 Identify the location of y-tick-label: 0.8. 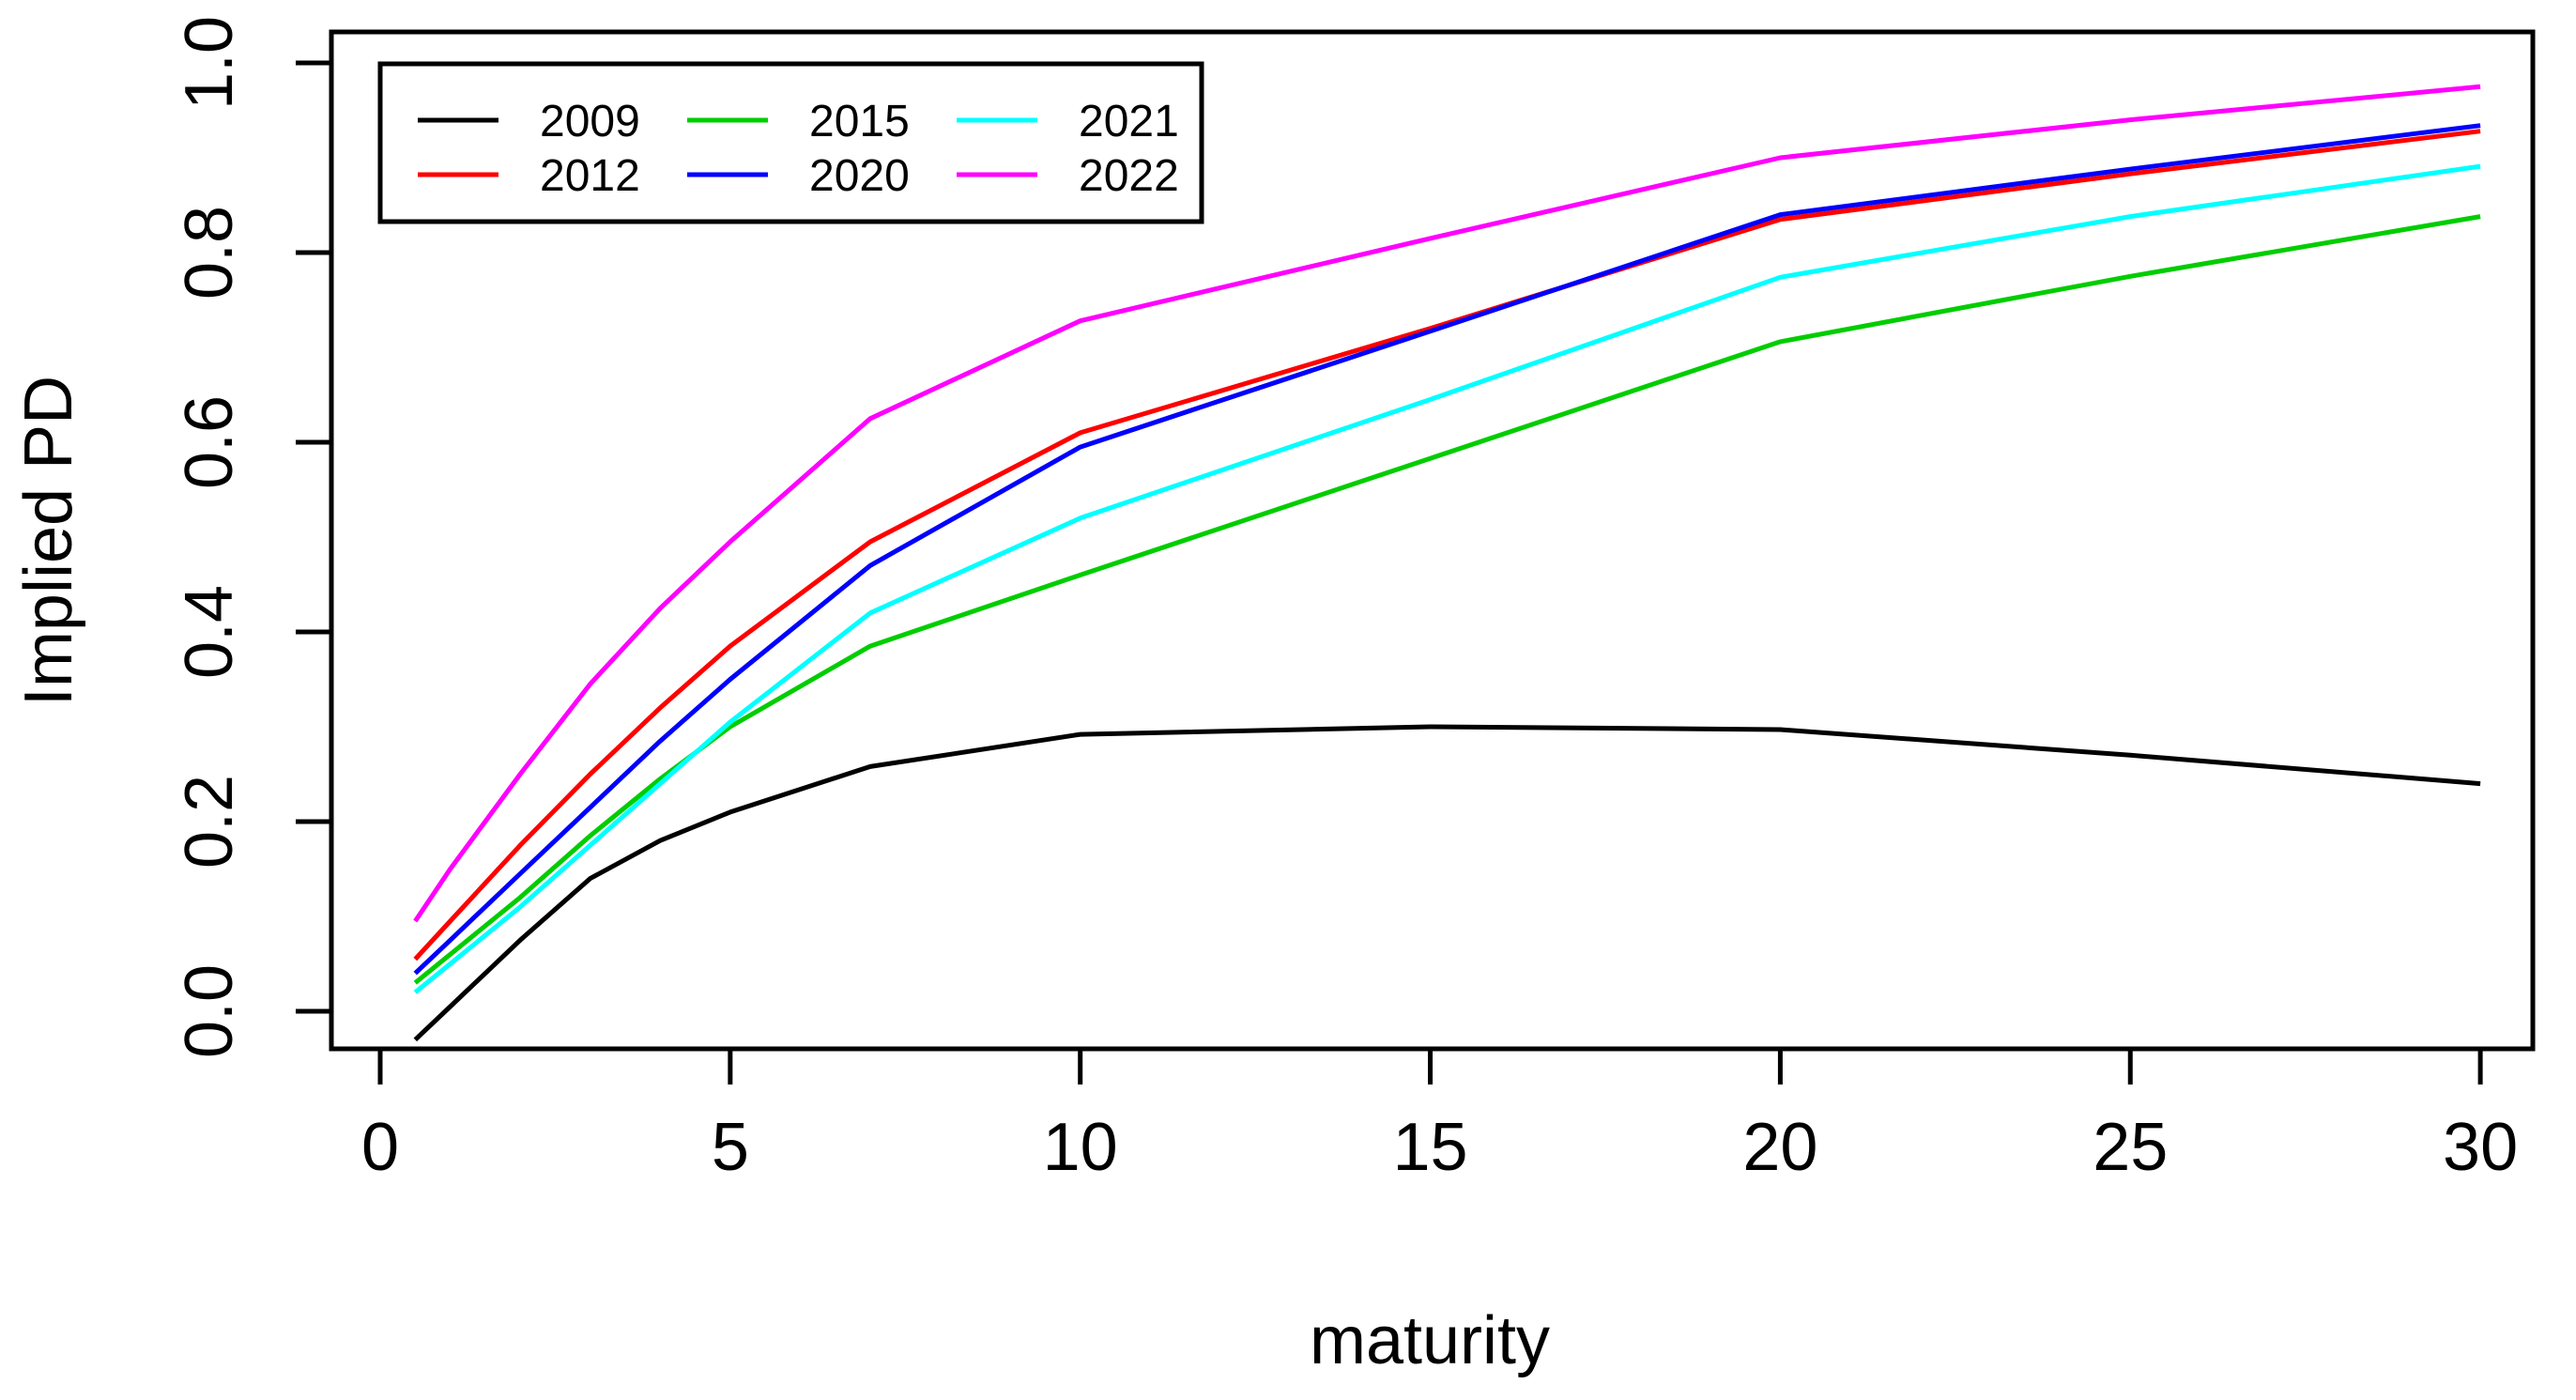
(210, 253).